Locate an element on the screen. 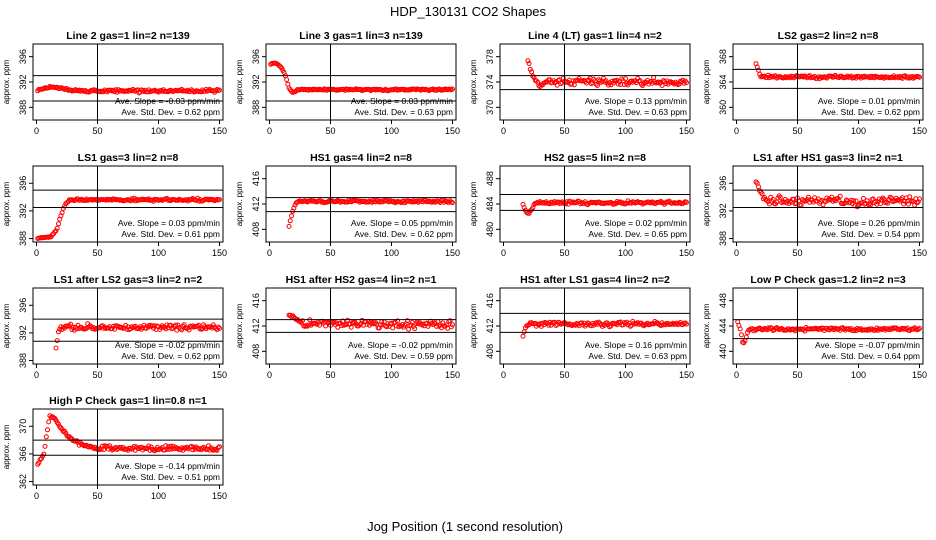  std-dev-annotation: Ave. Std. Dev. = 0.51 ppm is located at coordinates (170, 477).